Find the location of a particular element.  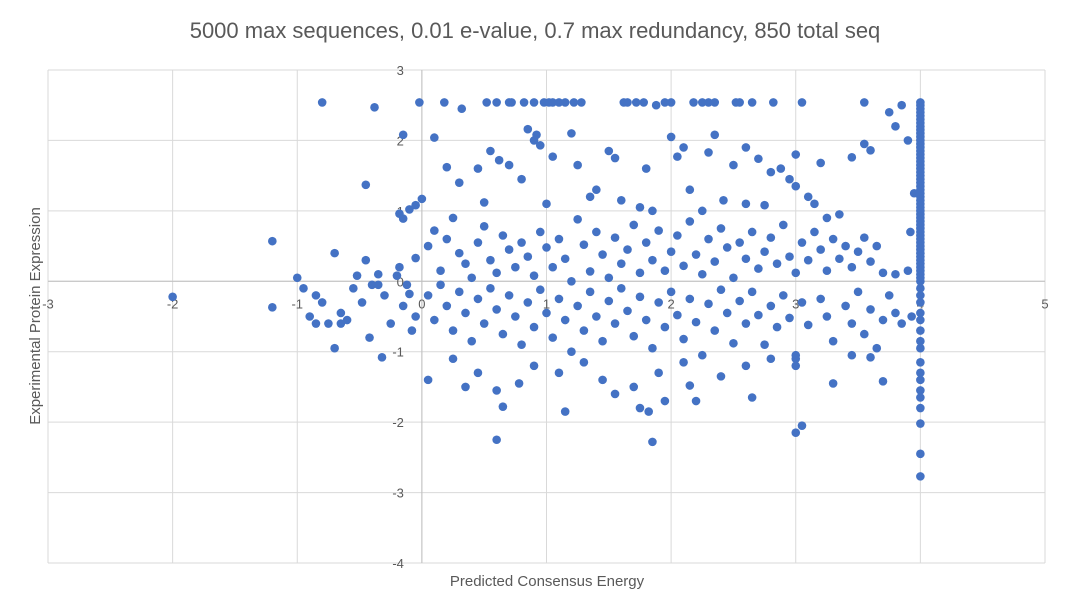

x-tick-label: -1 is located at coordinates (297, 303).